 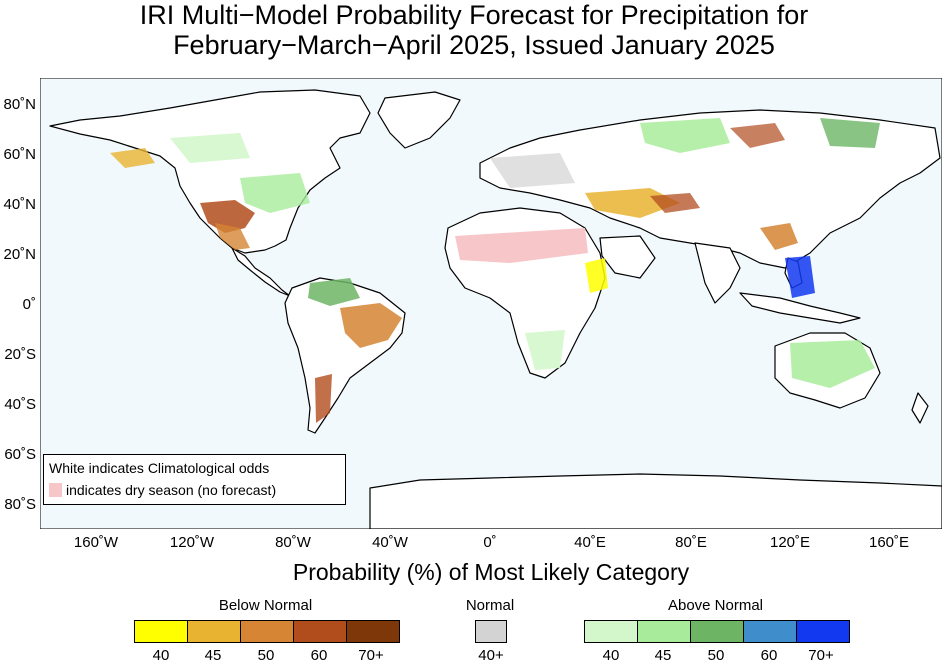 What do you see at coordinates (590, 542) in the screenshot?
I see `lon-label: 40˚E` at bounding box center [590, 542].